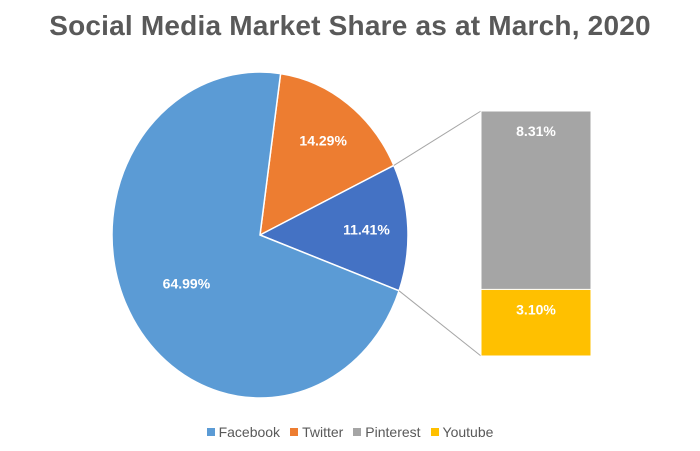 The width and height of the screenshot is (700, 451). What do you see at coordinates (434, 432) in the screenshot?
I see `legend-swatch-youtube` at bounding box center [434, 432].